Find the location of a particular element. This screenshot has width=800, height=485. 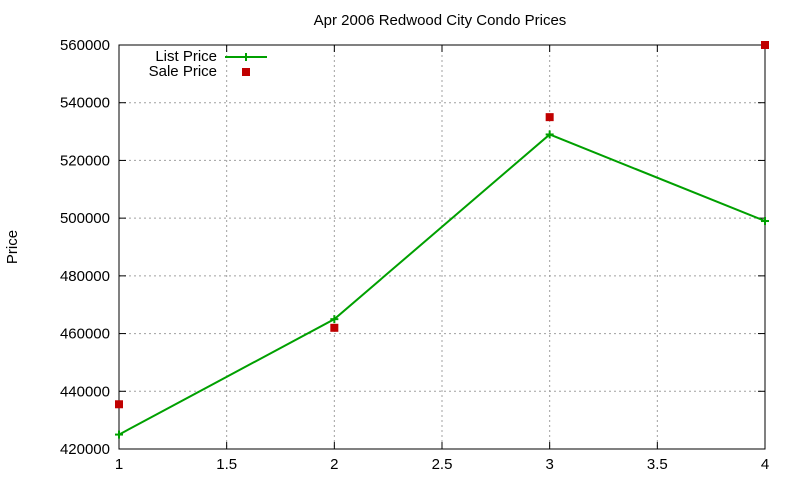

y-tick-label: 540000 is located at coordinates (85, 103).